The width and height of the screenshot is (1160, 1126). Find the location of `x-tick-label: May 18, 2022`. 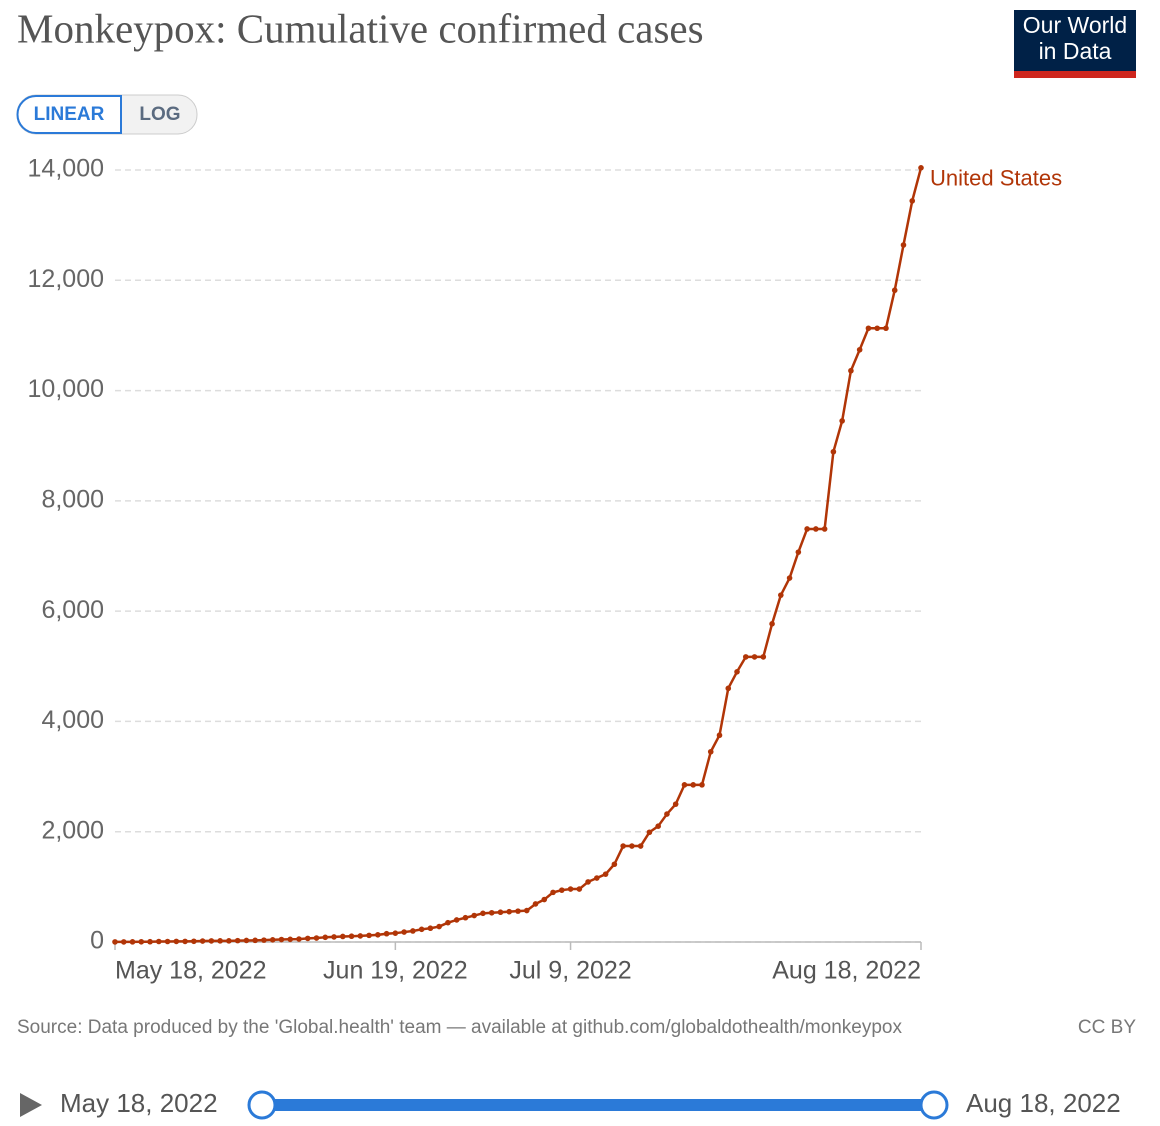

x-tick-label: May 18, 2022 is located at coordinates (191, 971).